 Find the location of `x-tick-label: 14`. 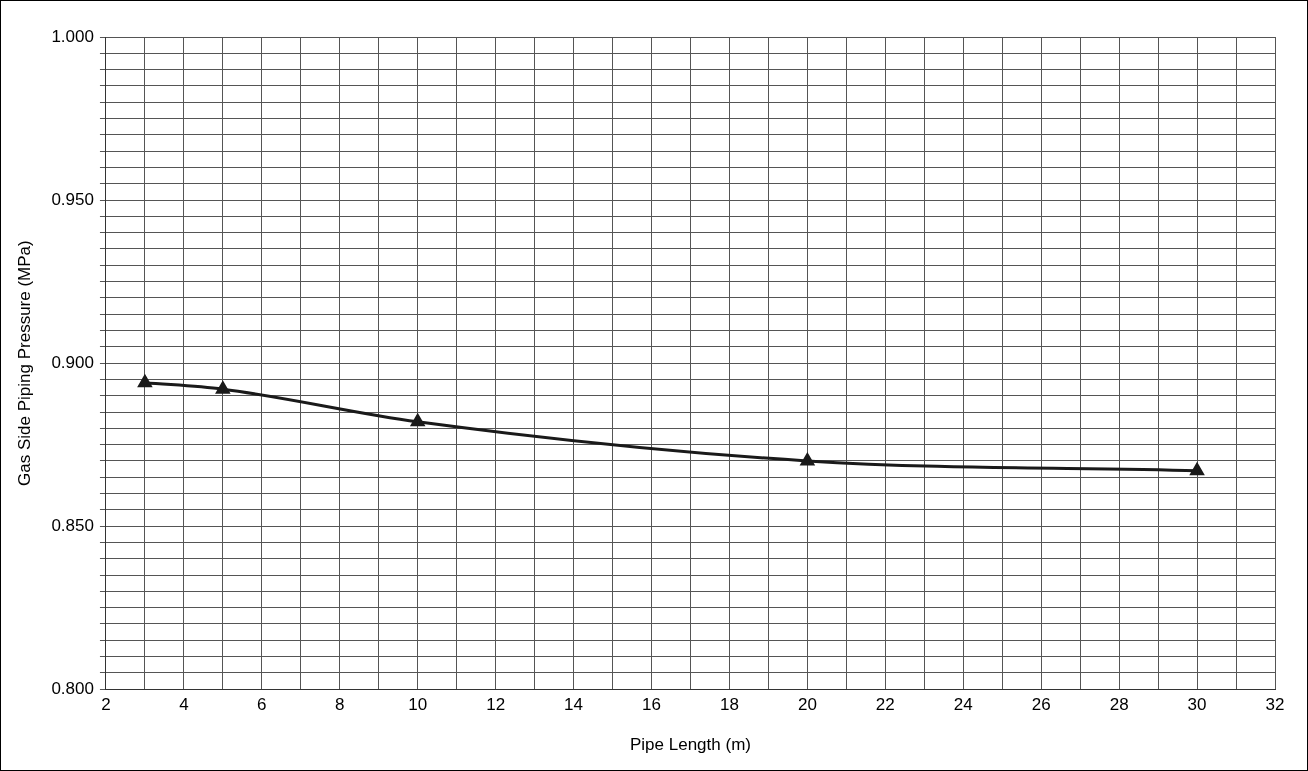

x-tick-label: 14 is located at coordinates (574, 705).